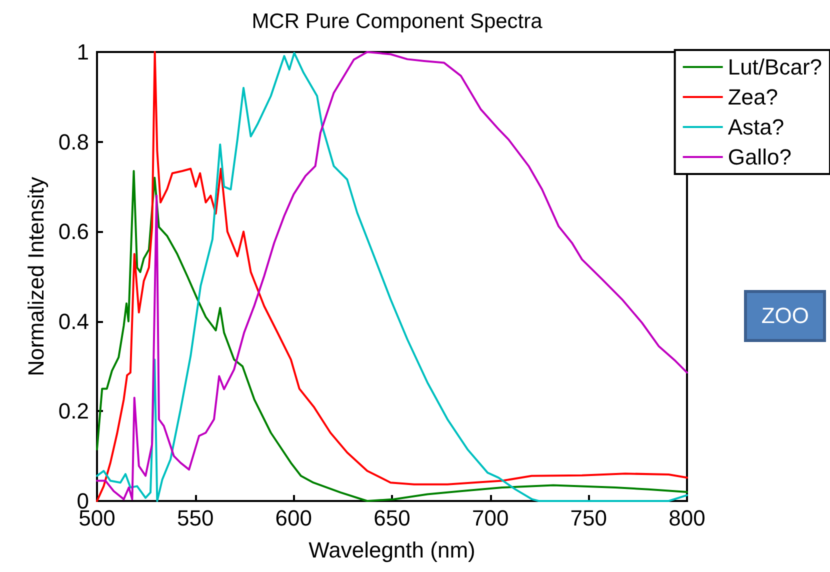 The width and height of the screenshot is (830, 572). I want to click on legend-label: Lut/Bcar?, so click(775, 67).